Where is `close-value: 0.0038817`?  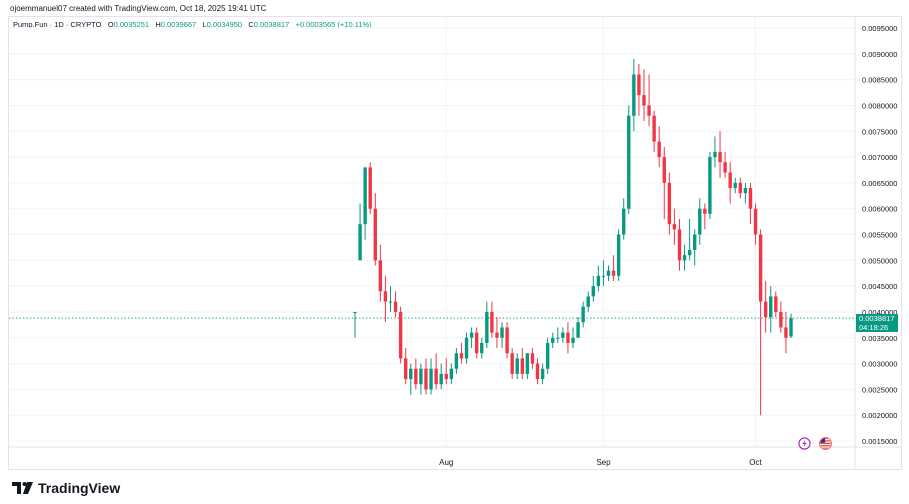 close-value: 0.0038817 is located at coordinates (271, 24).